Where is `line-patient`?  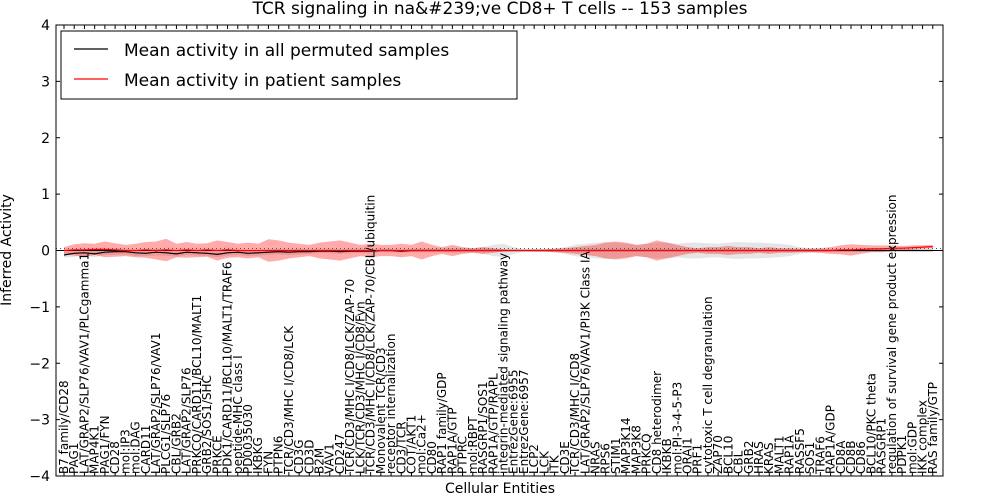
line-patient is located at coordinates (498, 249).